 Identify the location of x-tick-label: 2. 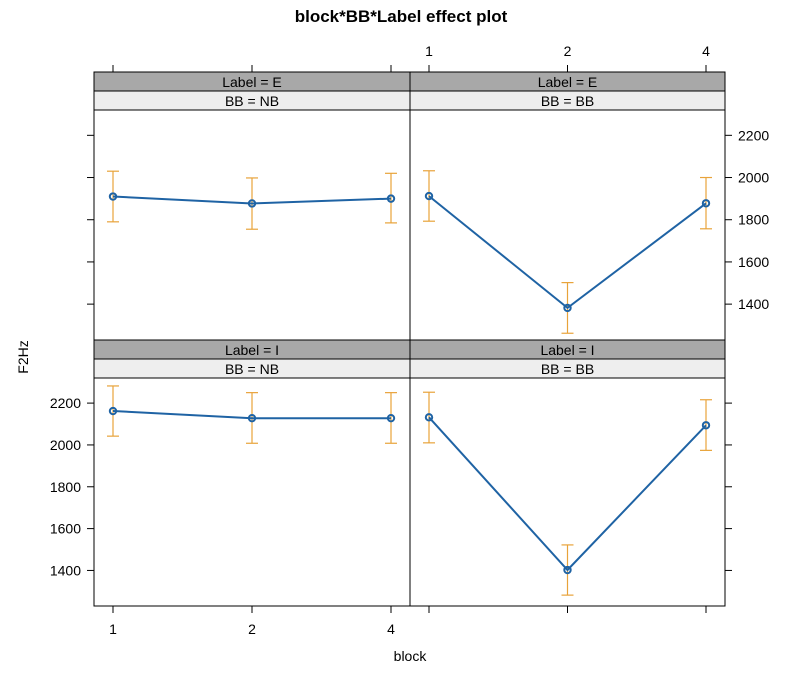
(252, 629).